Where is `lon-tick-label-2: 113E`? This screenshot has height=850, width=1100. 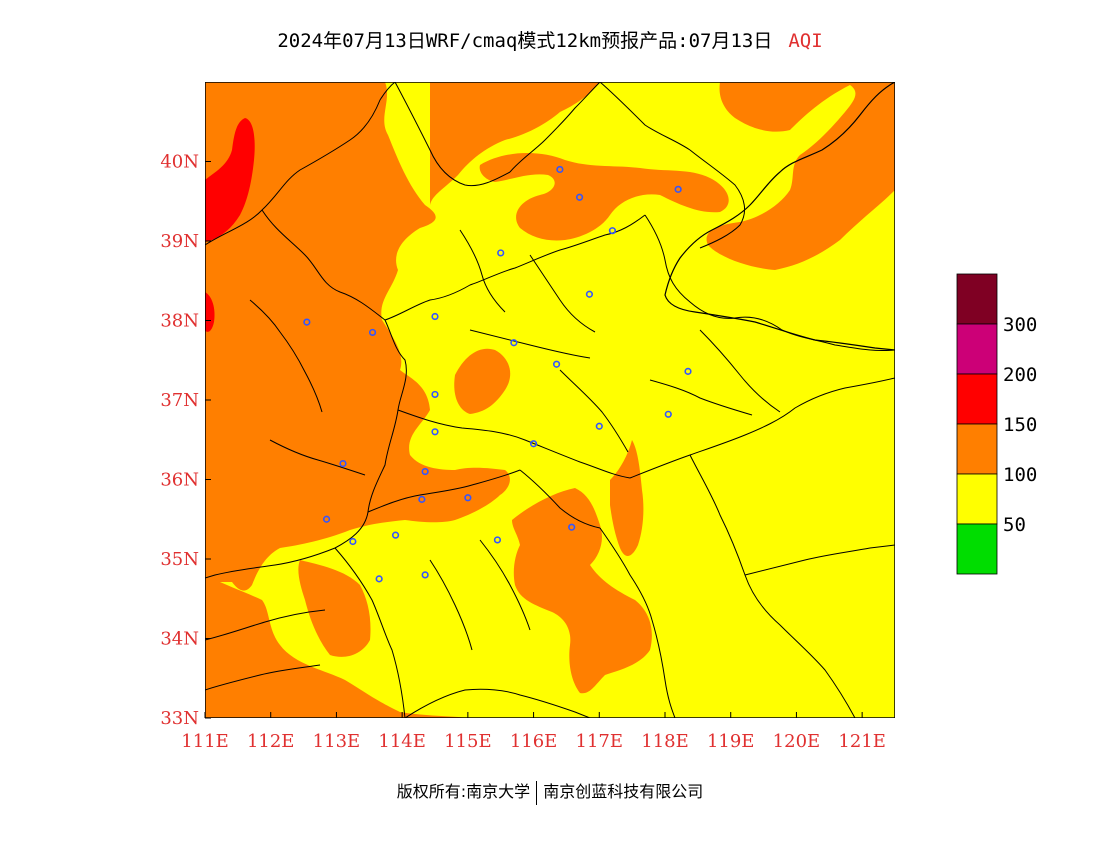
lon-tick-label-2: 113E is located at coordinates (337, 741).